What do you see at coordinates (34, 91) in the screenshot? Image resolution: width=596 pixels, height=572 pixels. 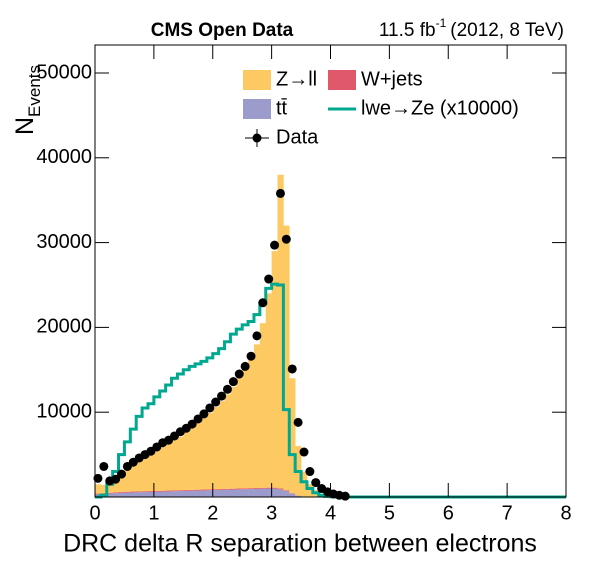 I see `y-label-sub: Events` at bounding box center [34, 91].